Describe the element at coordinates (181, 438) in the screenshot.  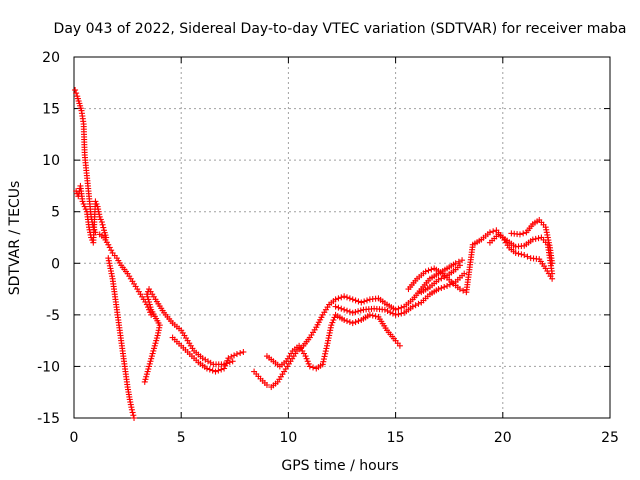
I see `x-tick-label: 5` at that location.